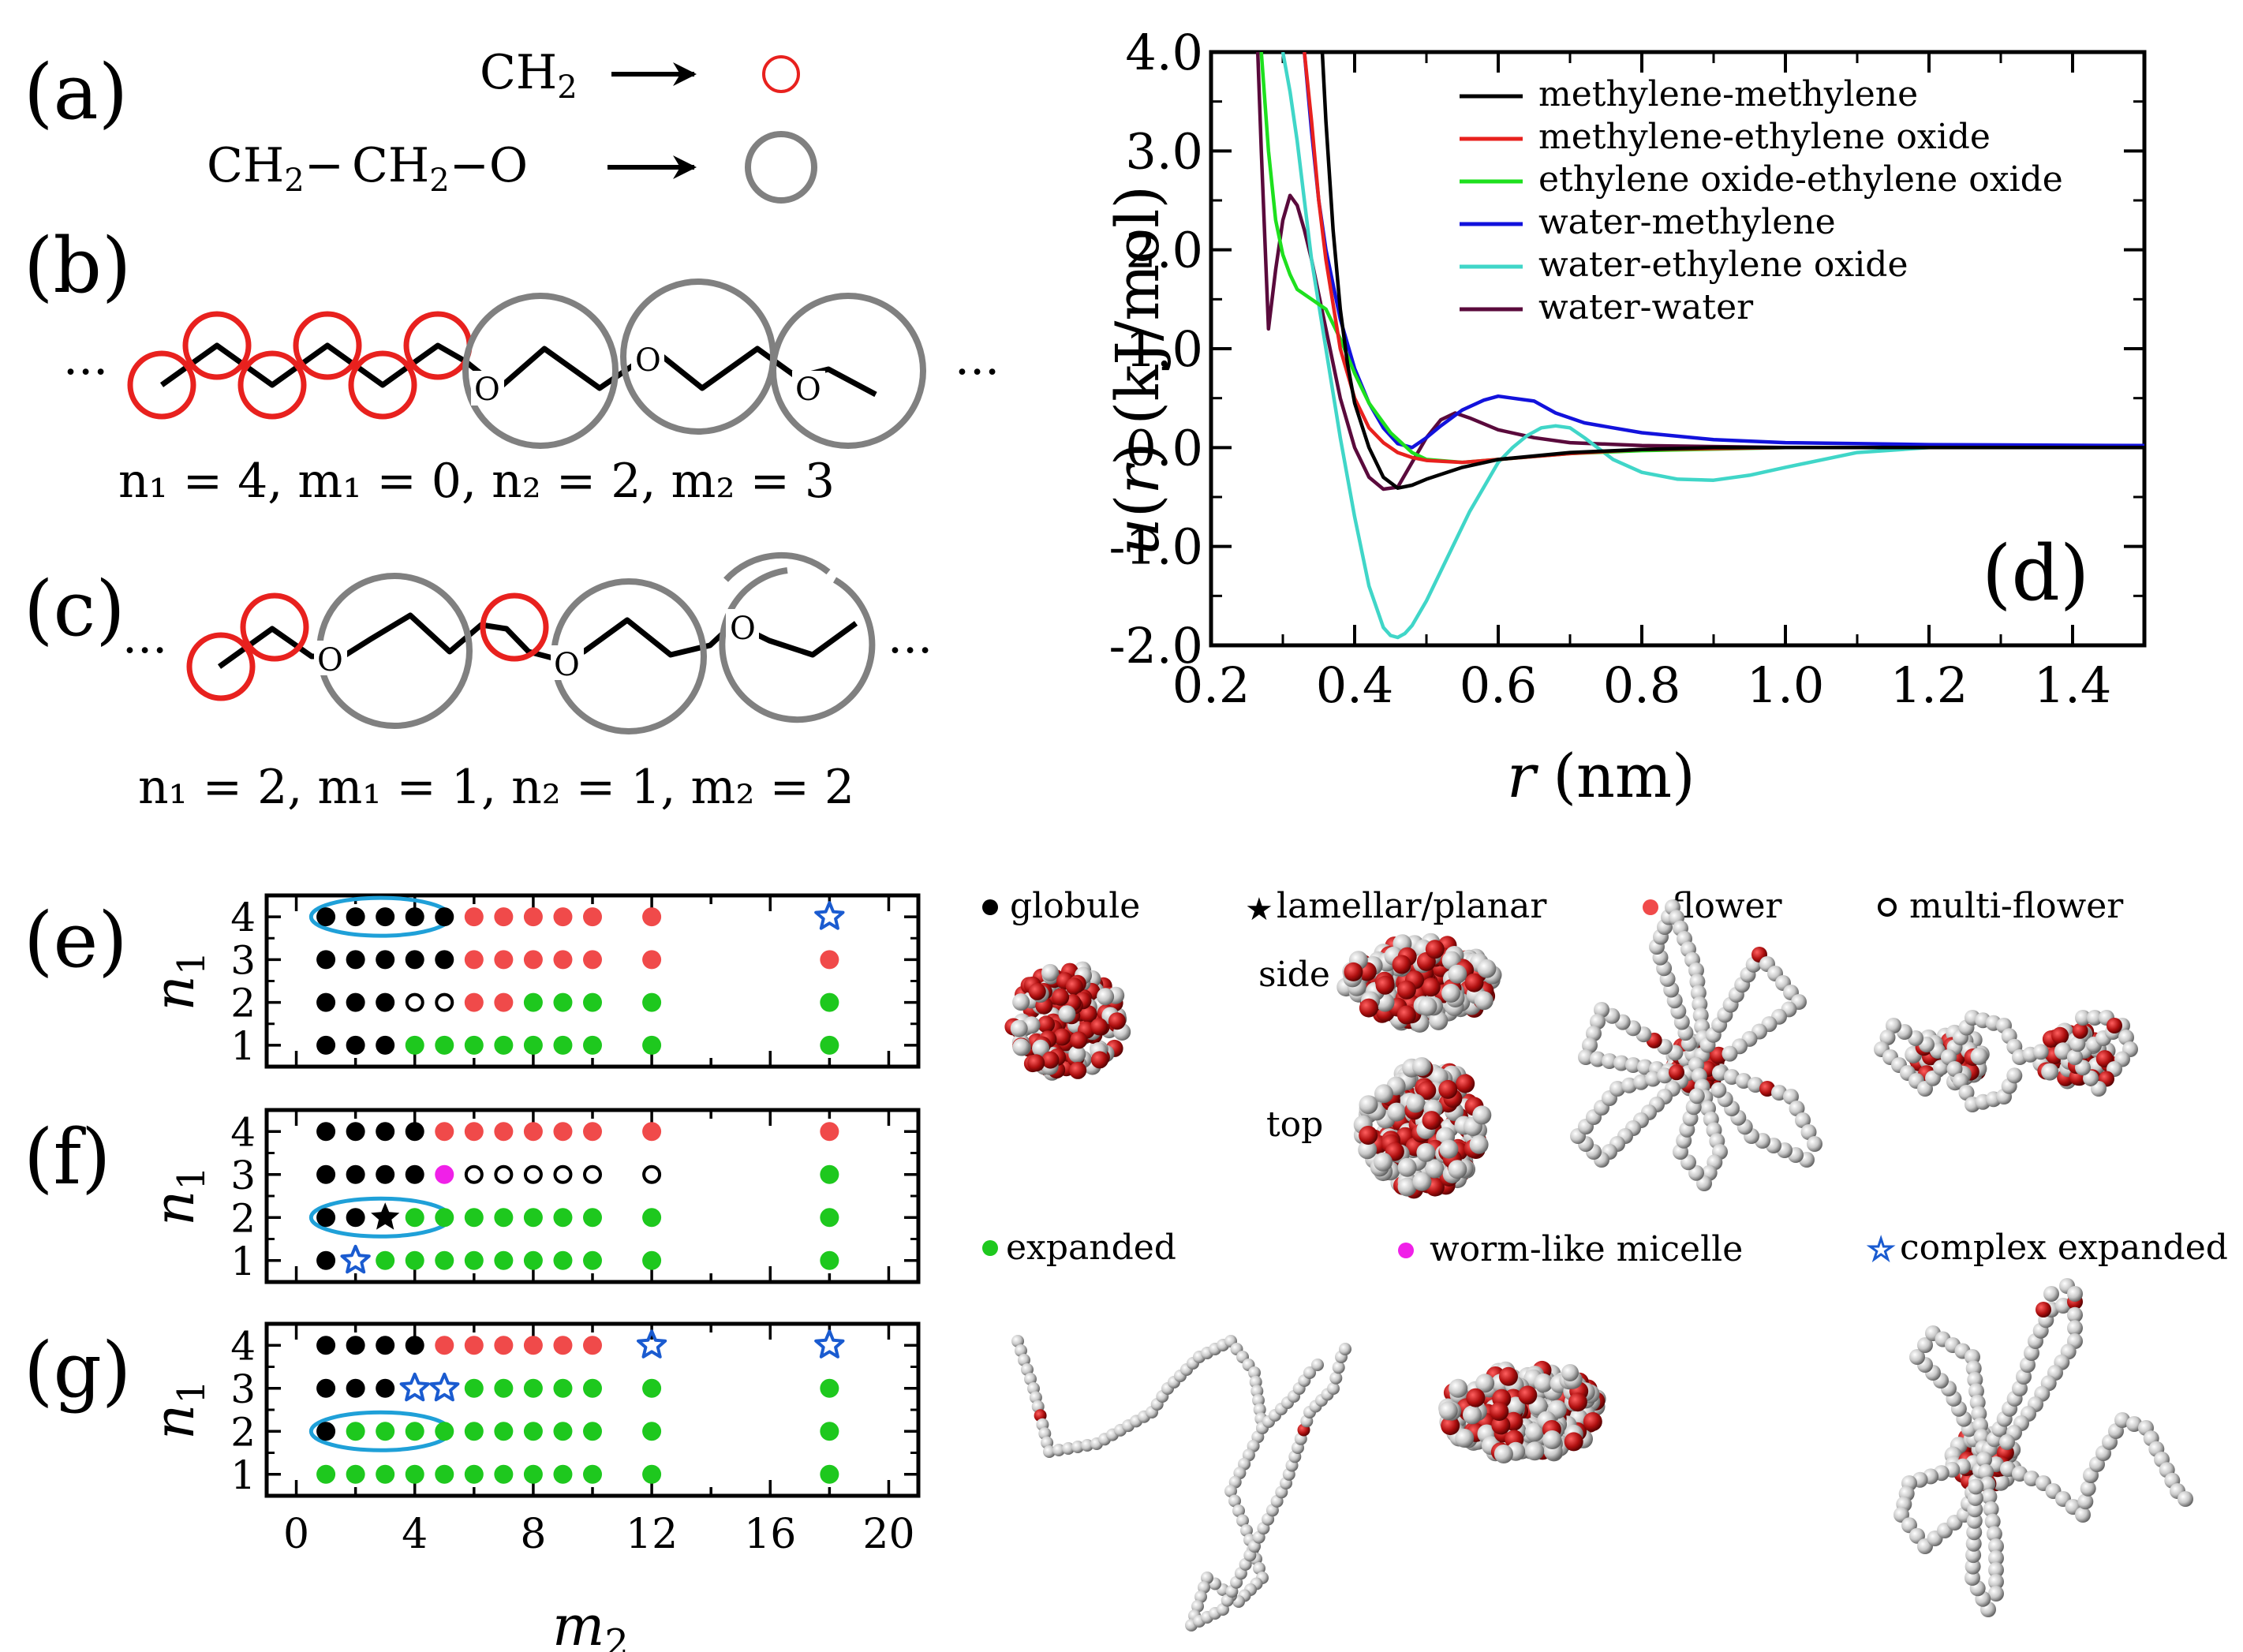 The height and width of the screenshot is (1652, 2243). What do you see at coordinates (243, 917) in the screenshot?
I see `scatter-ytick-label: 4` at bounding box center [243, 917].